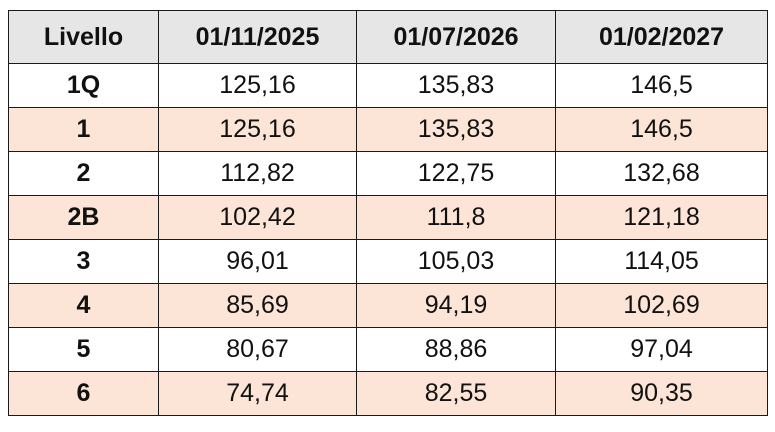 The width and height of the screenshot is (775, 432). I want to click on table-row: 2B 102,42 111,8 121,18, so click(388, 217).